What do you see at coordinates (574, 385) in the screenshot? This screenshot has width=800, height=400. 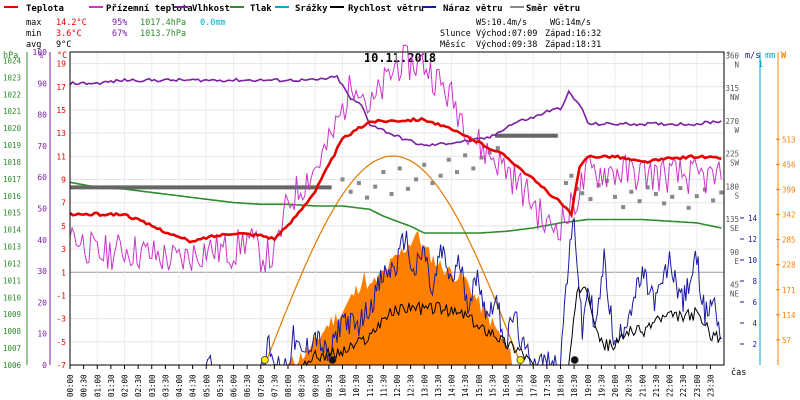 I see `time-tick-label: 18:30` at bounding box center [574, 385].